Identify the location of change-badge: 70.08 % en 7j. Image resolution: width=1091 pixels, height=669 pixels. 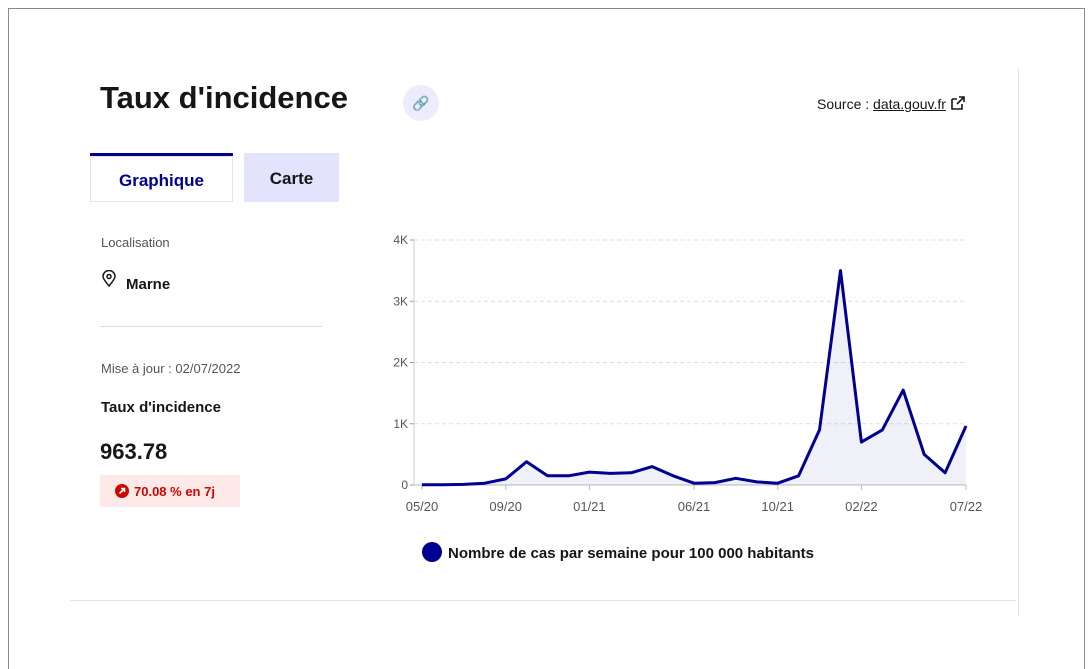
(170, 491).